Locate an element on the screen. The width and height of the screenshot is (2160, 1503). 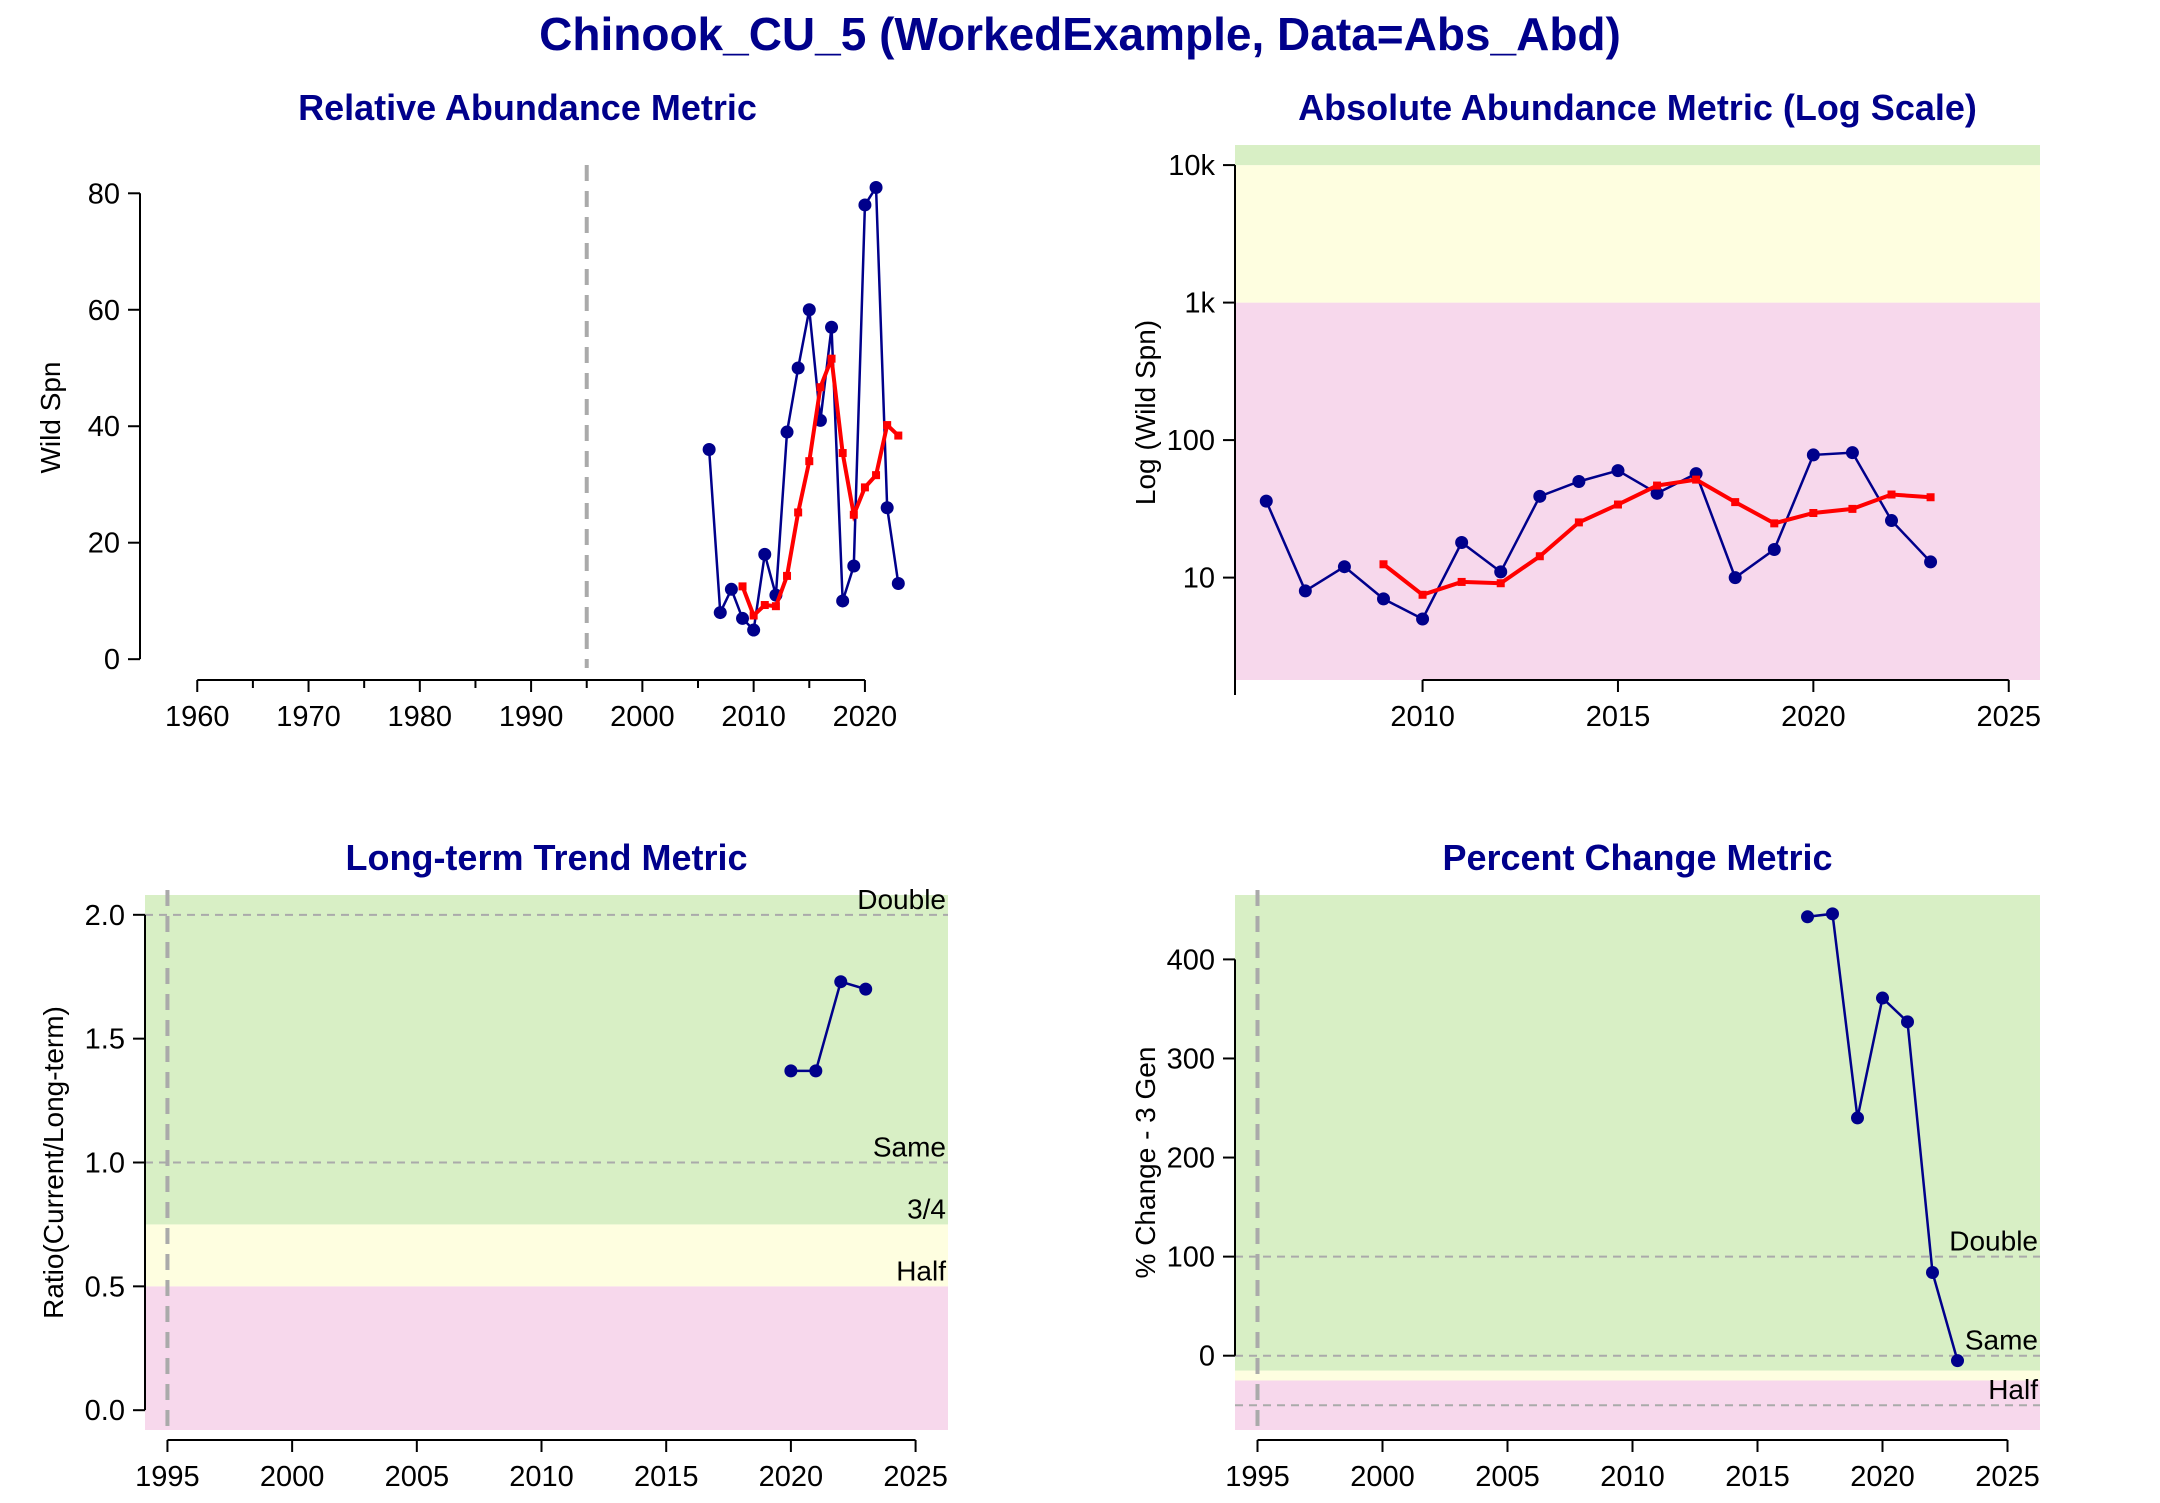
y-axis-label: Log (Wild Spn) is located at coordinates (1145, 412).